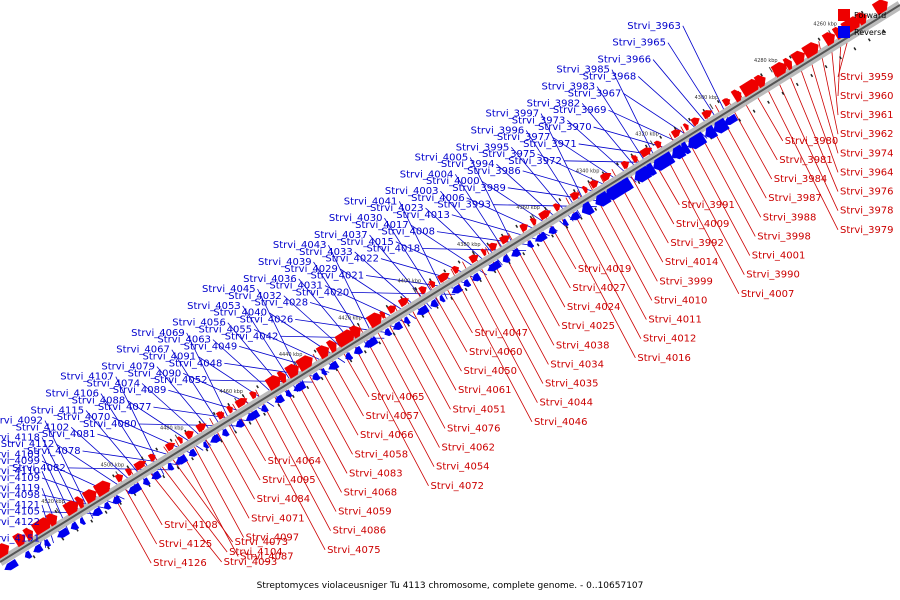 This screenshot has height=600, width=900. I want to click on forward-gene-label: Strvi_4010, so click(681, 300).